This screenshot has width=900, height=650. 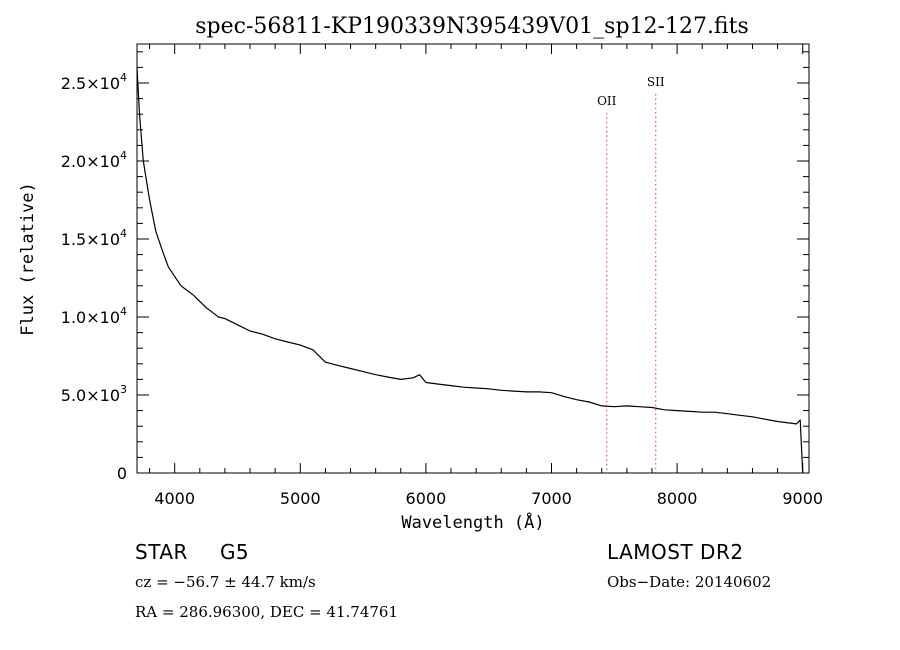 What do you see at coordinates (122, 473) in the screenshot?
I see `y-tick-label: 0` at bounding box center [122, 473].